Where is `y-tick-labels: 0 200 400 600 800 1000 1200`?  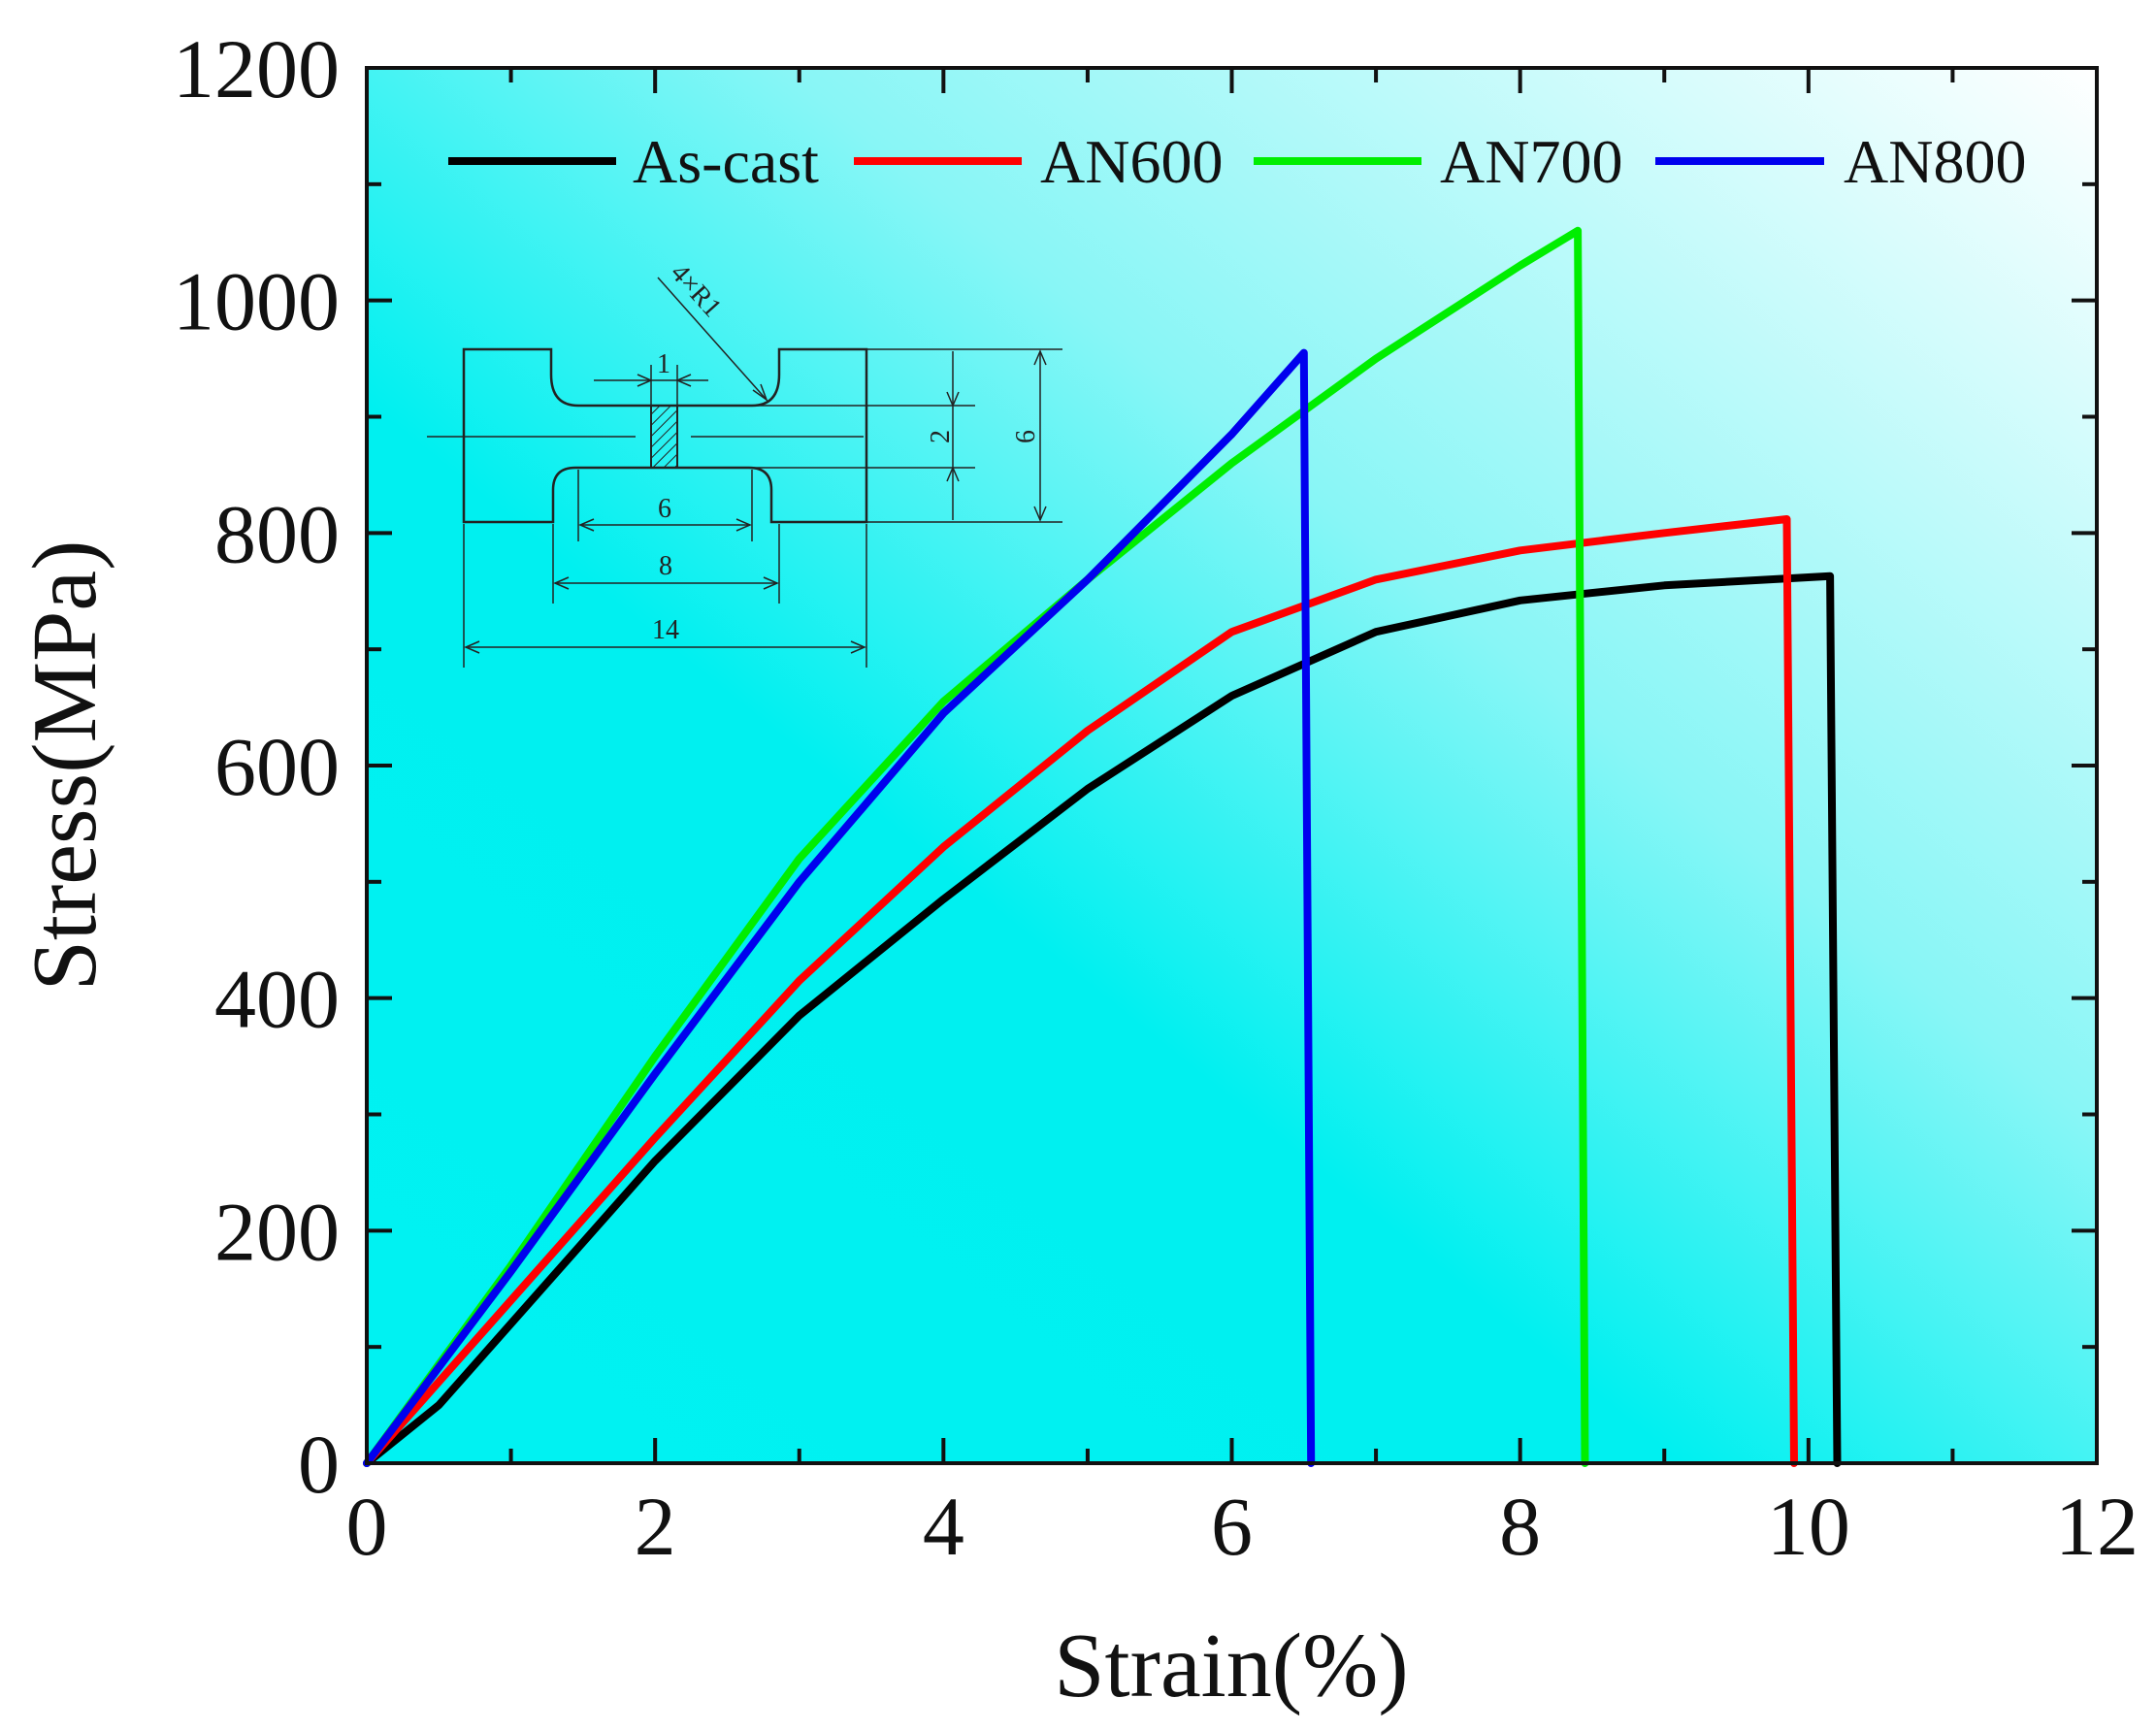 y-tick-labels: 0 200 400 600 800 1000 1200 is located at coordinates (256, 766).